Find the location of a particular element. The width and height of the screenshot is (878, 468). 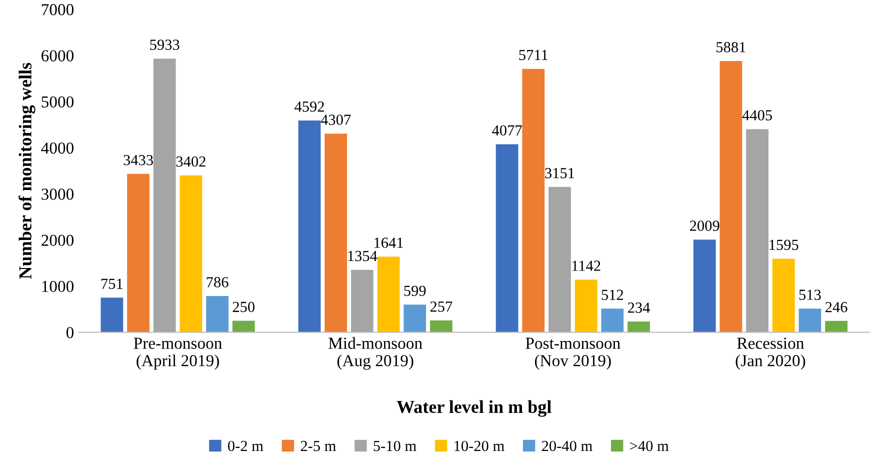

y-tick-label: 7000 is located at coordinates (58, 10).